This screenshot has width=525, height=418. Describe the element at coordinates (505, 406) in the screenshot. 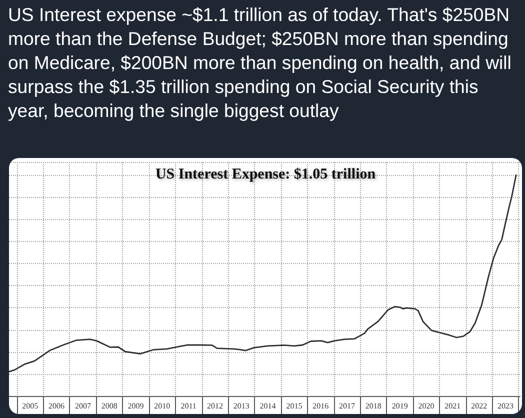

I see `x-tick-label: 2023` at that location.